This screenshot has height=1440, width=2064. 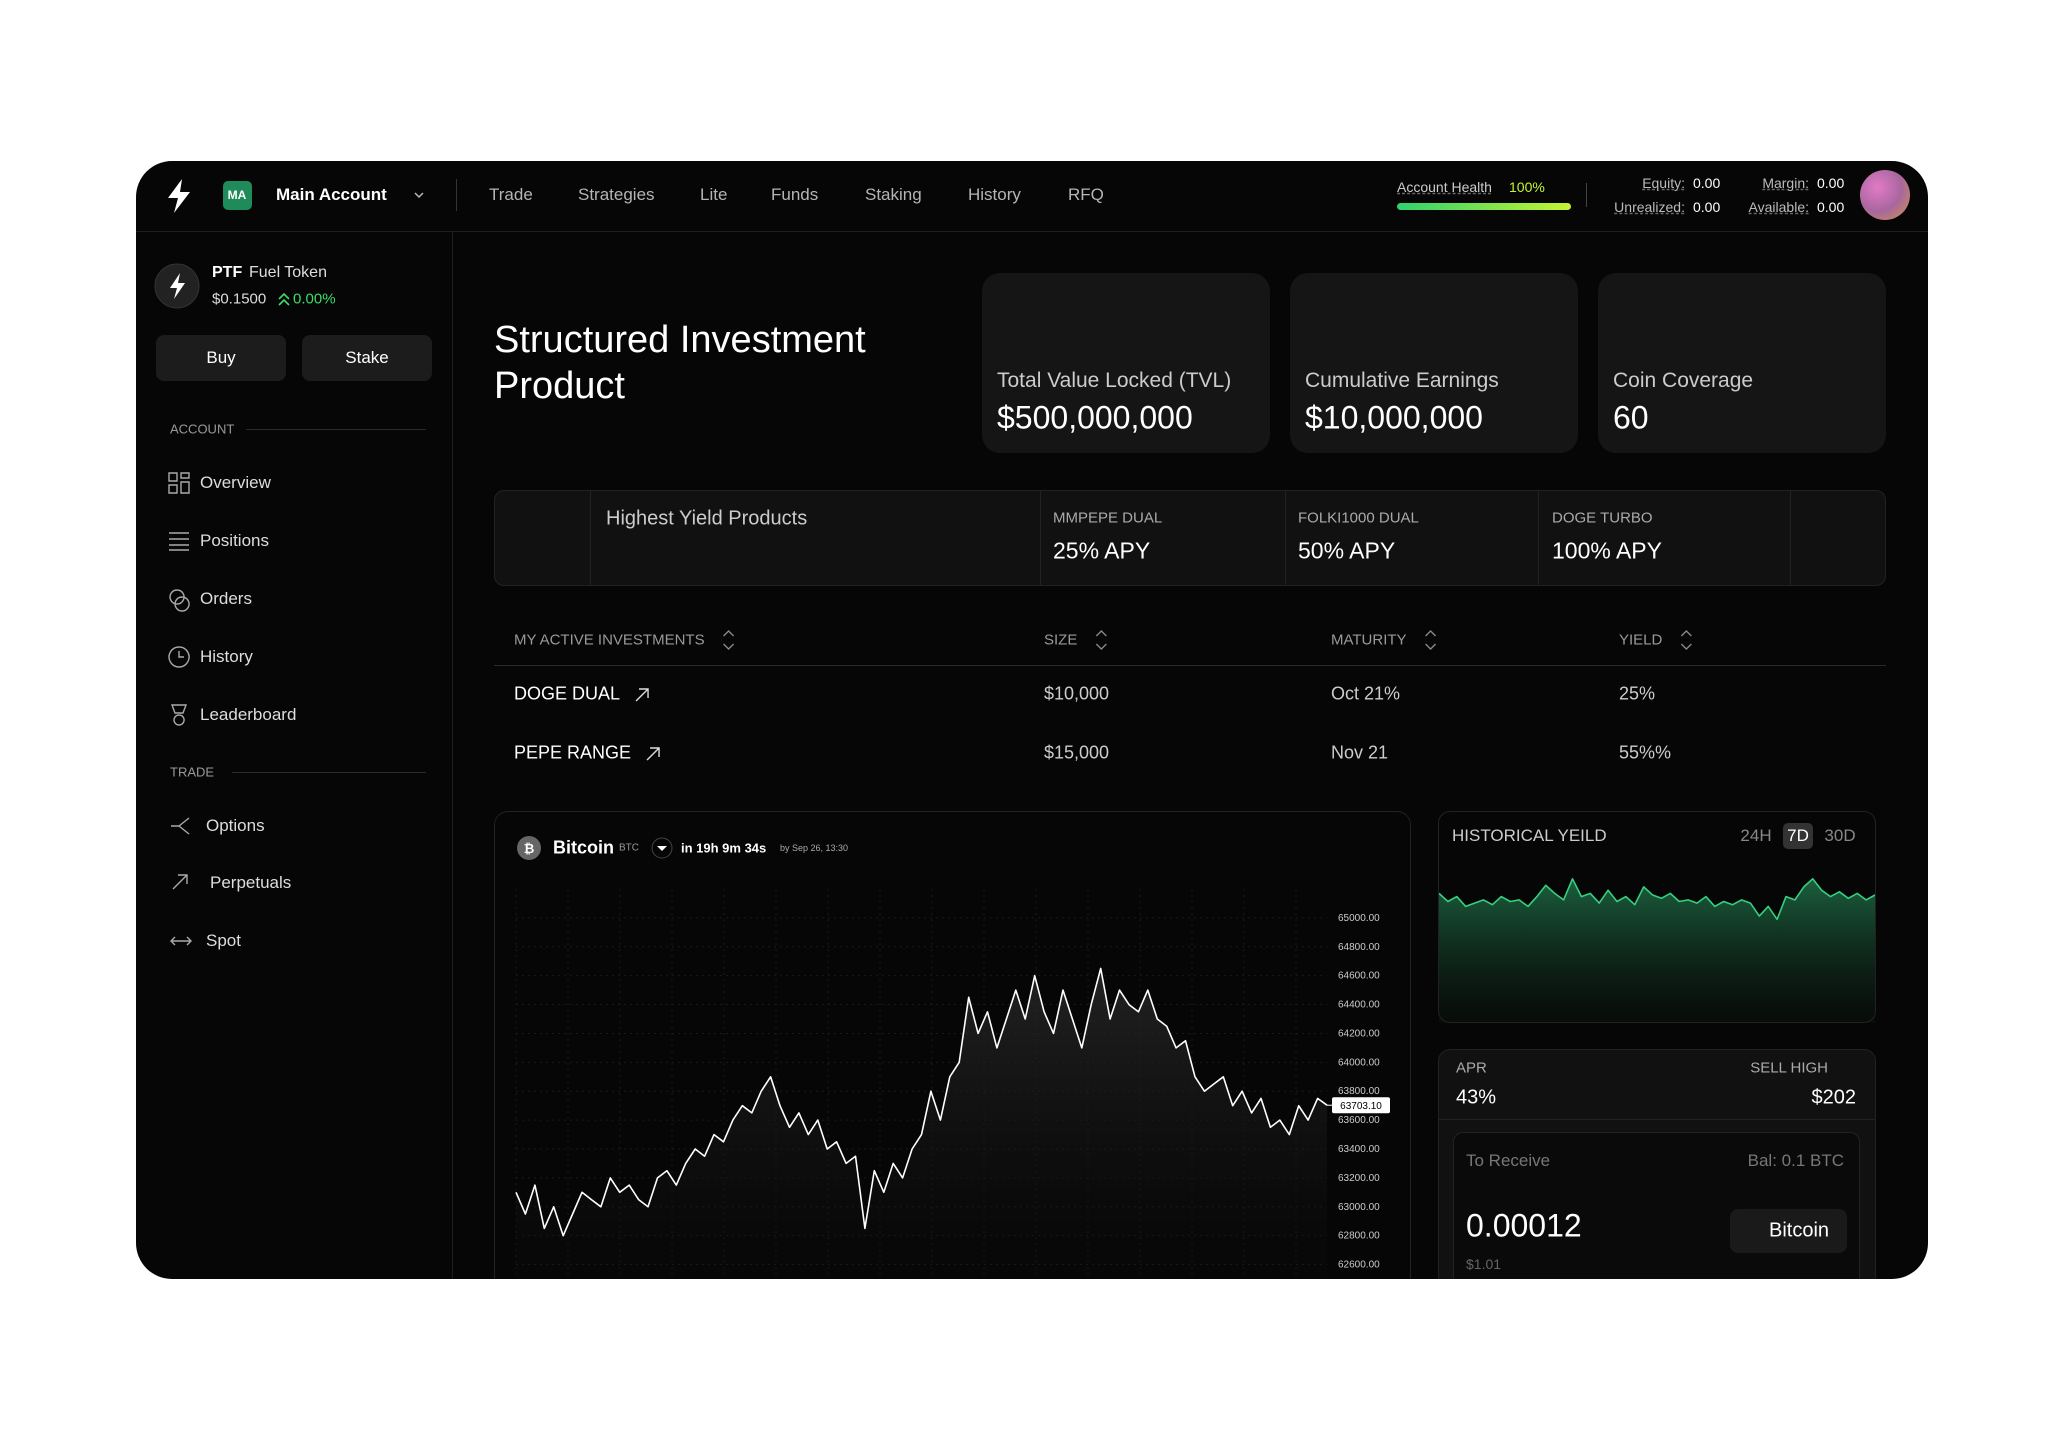 What do you see at coordinates (226, 656) in the screenshot?
I see `sidebar-item: History` at bounding box center [226, 656].